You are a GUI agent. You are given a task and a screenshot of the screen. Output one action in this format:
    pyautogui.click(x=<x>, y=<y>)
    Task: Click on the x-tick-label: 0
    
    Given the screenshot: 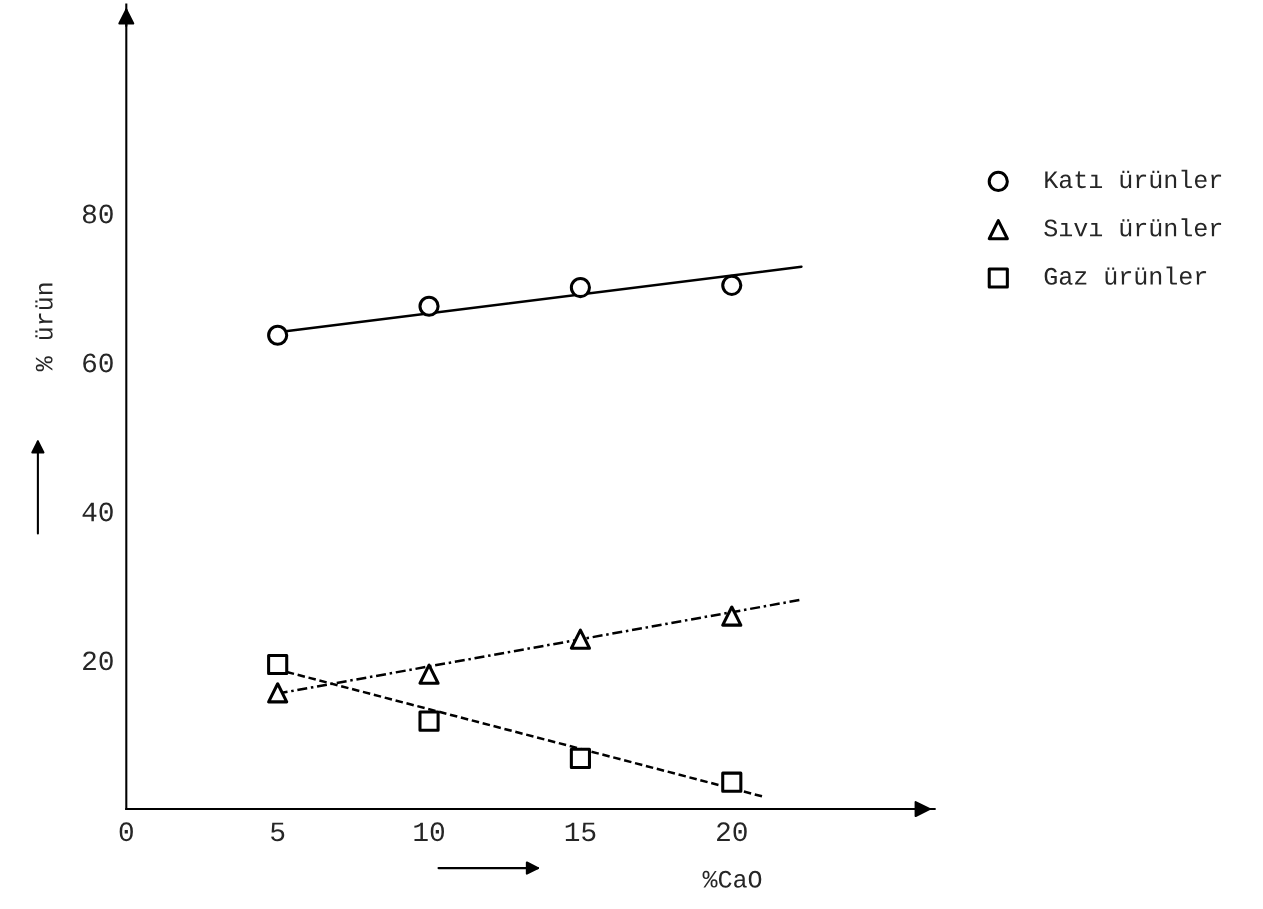 What is the action you would take?
    pyautogui.click(x=126, y=832)
    